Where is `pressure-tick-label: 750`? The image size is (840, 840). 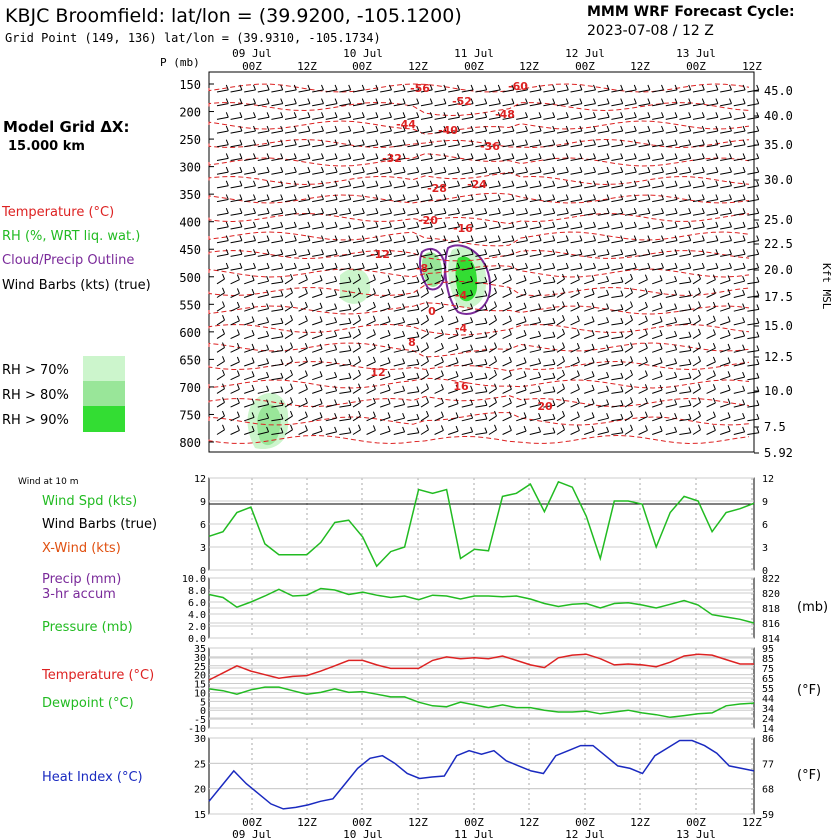 pressure-tick-label: 750 is located at coordinates (190, 415).